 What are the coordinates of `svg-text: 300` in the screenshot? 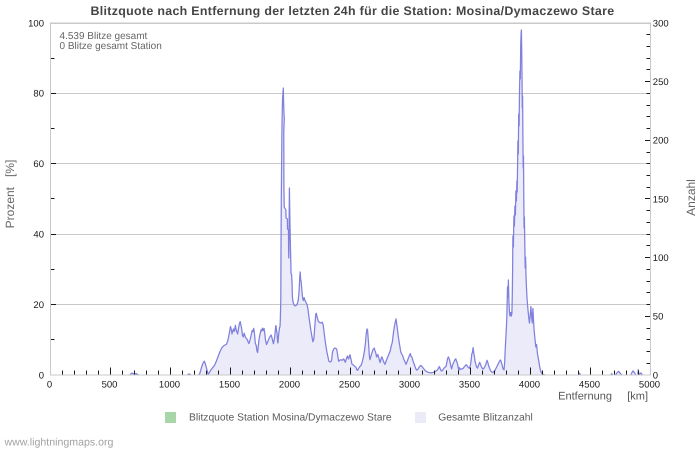 It's located at (661, 23).